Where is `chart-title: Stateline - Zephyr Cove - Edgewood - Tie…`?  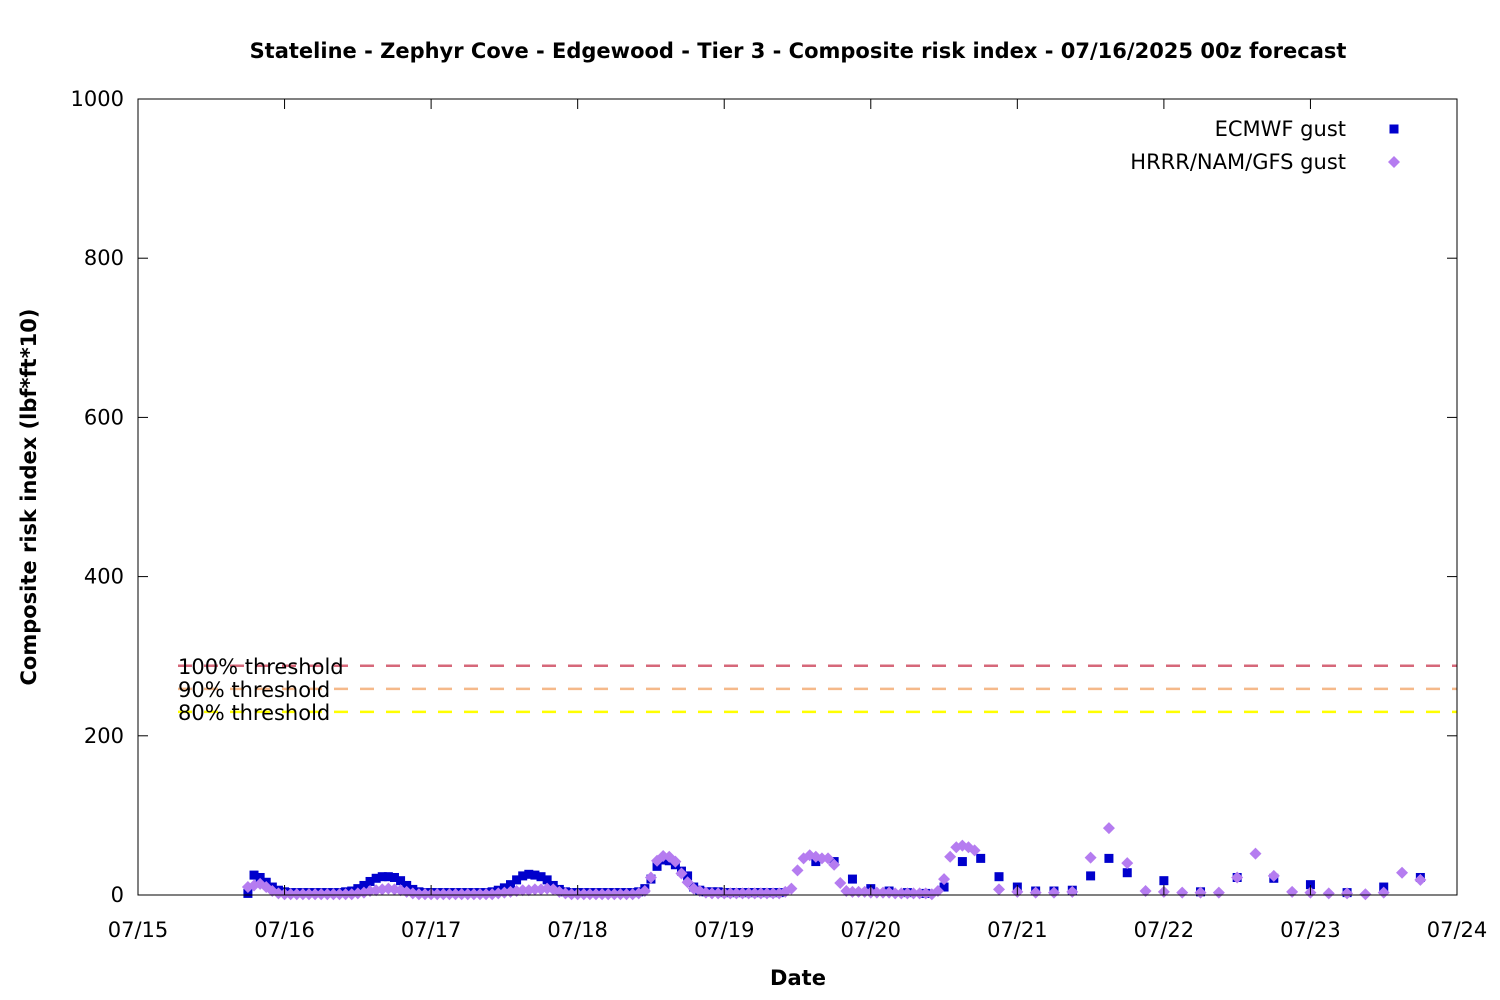 chart-title: Stateline - Zephyr Cove - Edgewood - Tie… is located at coordinates (798, 51).